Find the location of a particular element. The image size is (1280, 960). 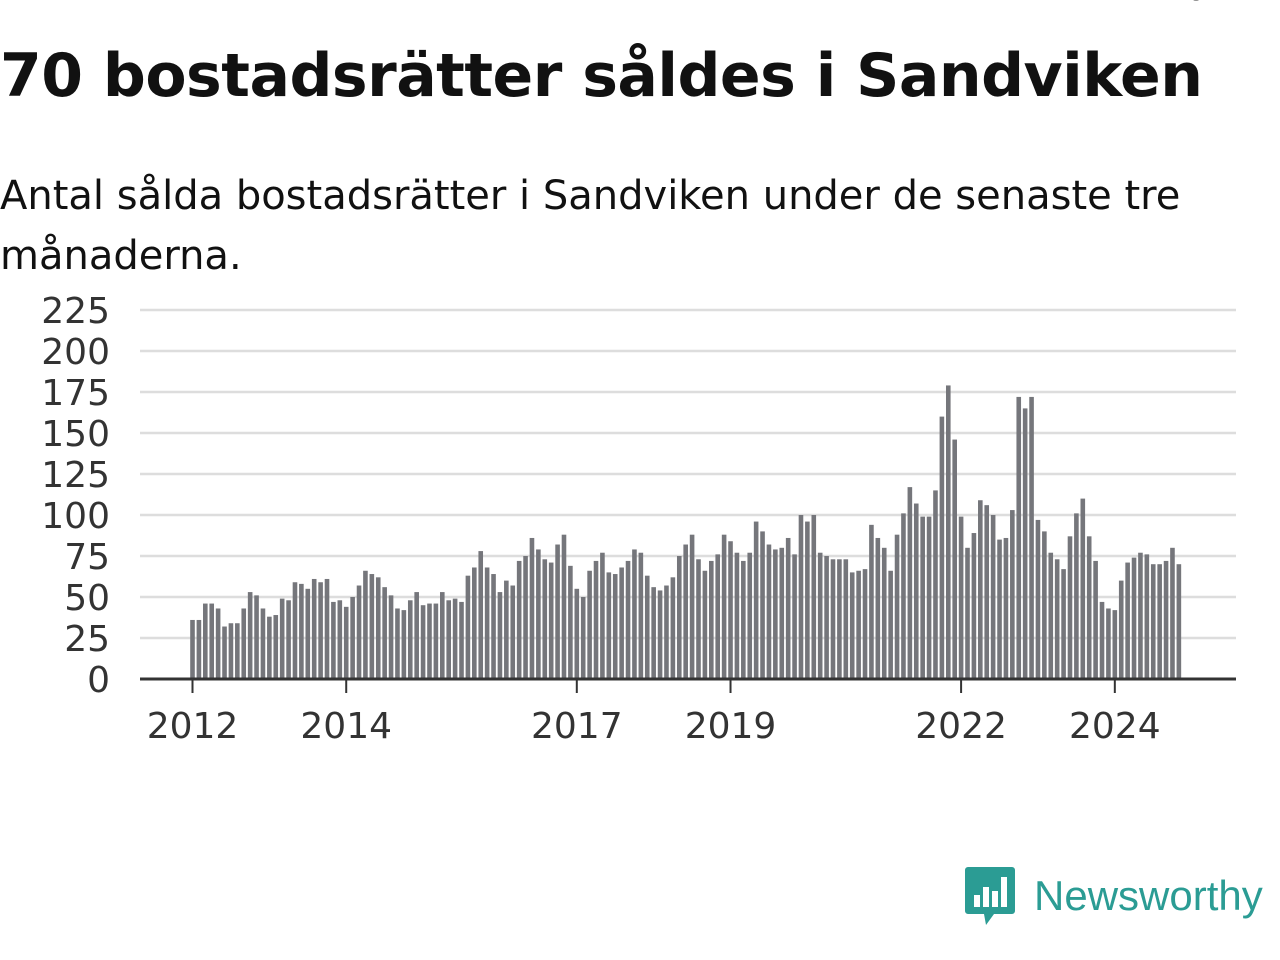

x-tick-label: 2014 is located at coordinates (346, 726).